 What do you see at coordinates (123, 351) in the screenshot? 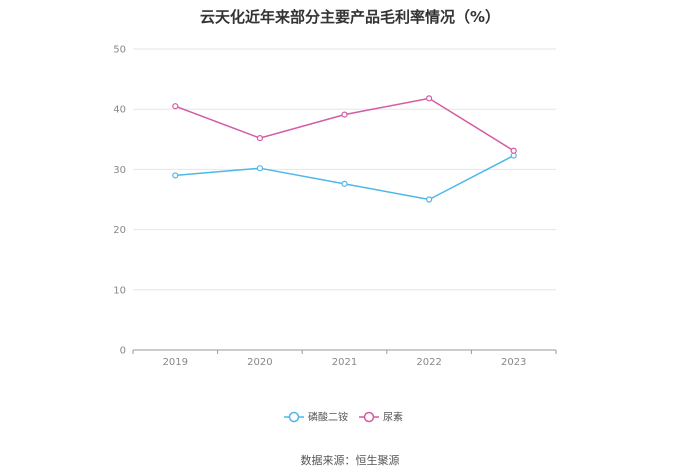
I see `y-tick-label: 0` at bounding box center [123, 351].